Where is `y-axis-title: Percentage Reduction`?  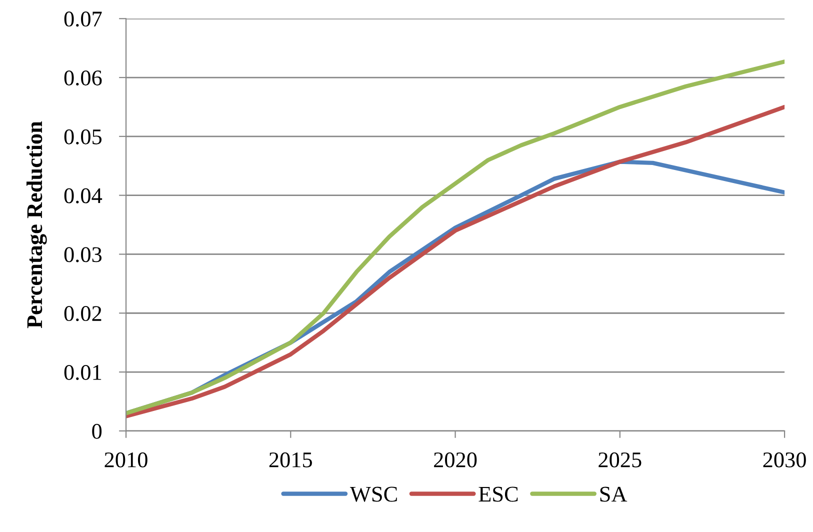 y-axis-title: Percentage Reduction is located at coordinates (36, 224).